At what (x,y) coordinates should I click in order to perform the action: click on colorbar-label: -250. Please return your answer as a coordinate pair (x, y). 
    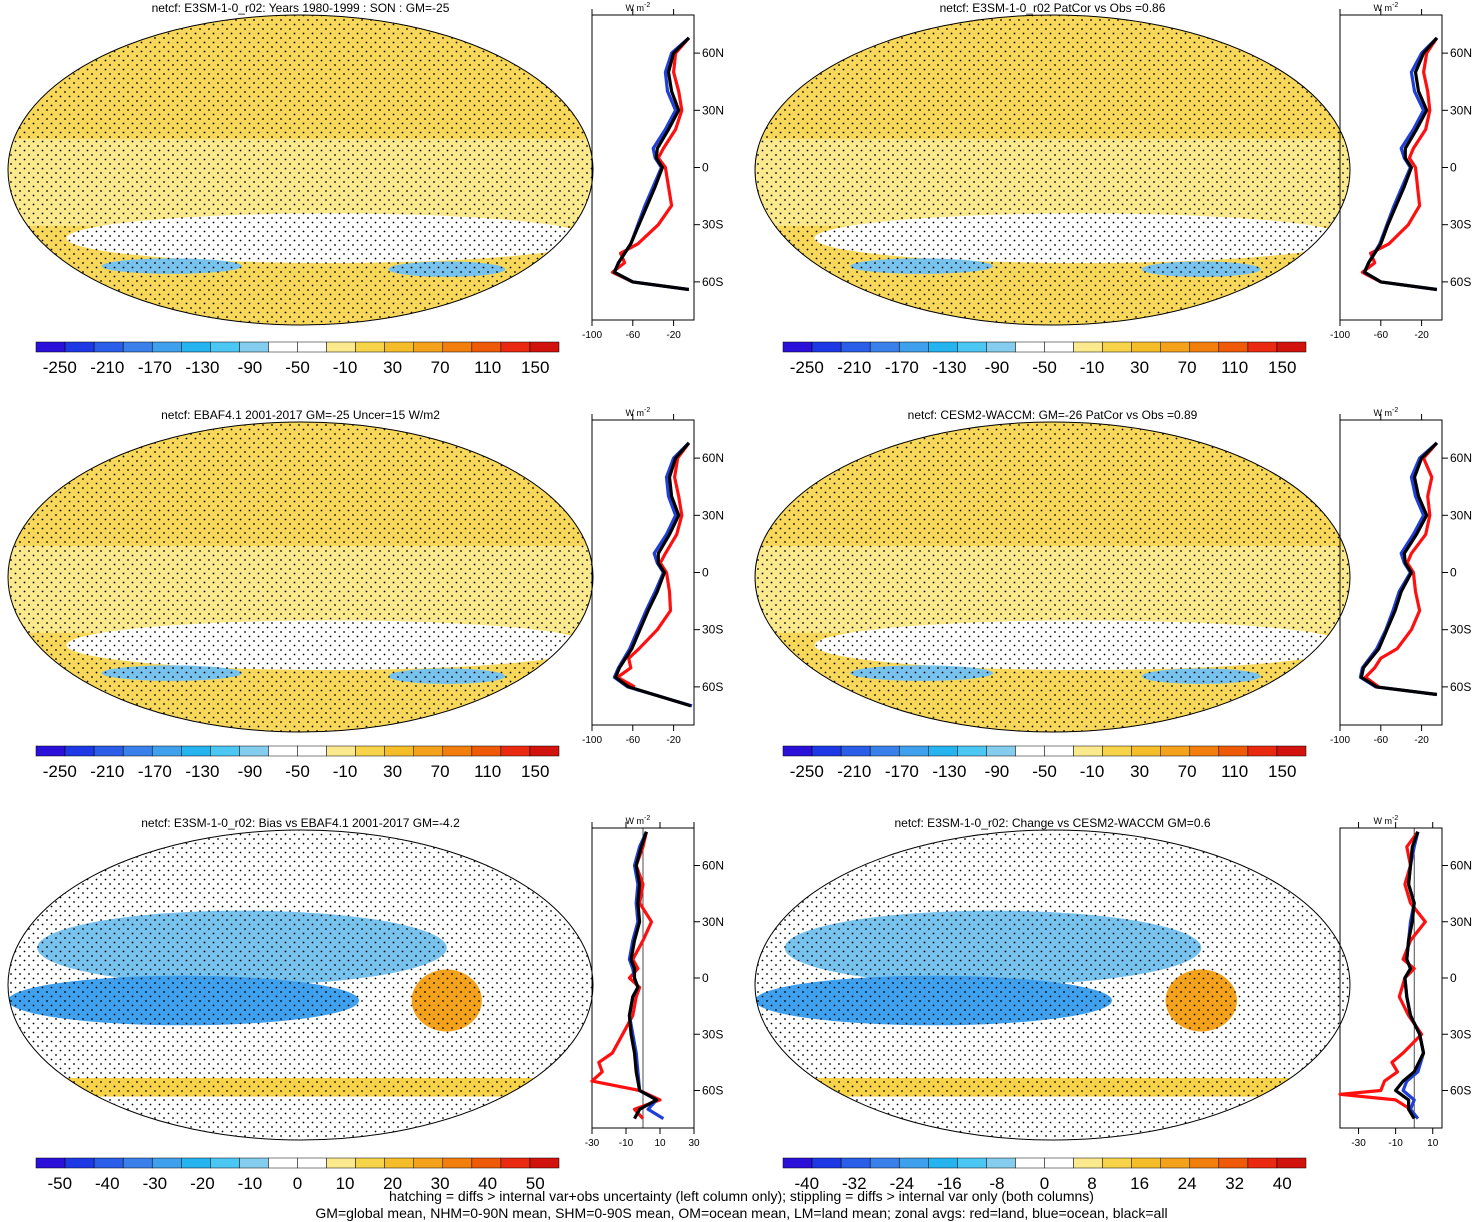
    Looking at the image, I should click on (807, 367).